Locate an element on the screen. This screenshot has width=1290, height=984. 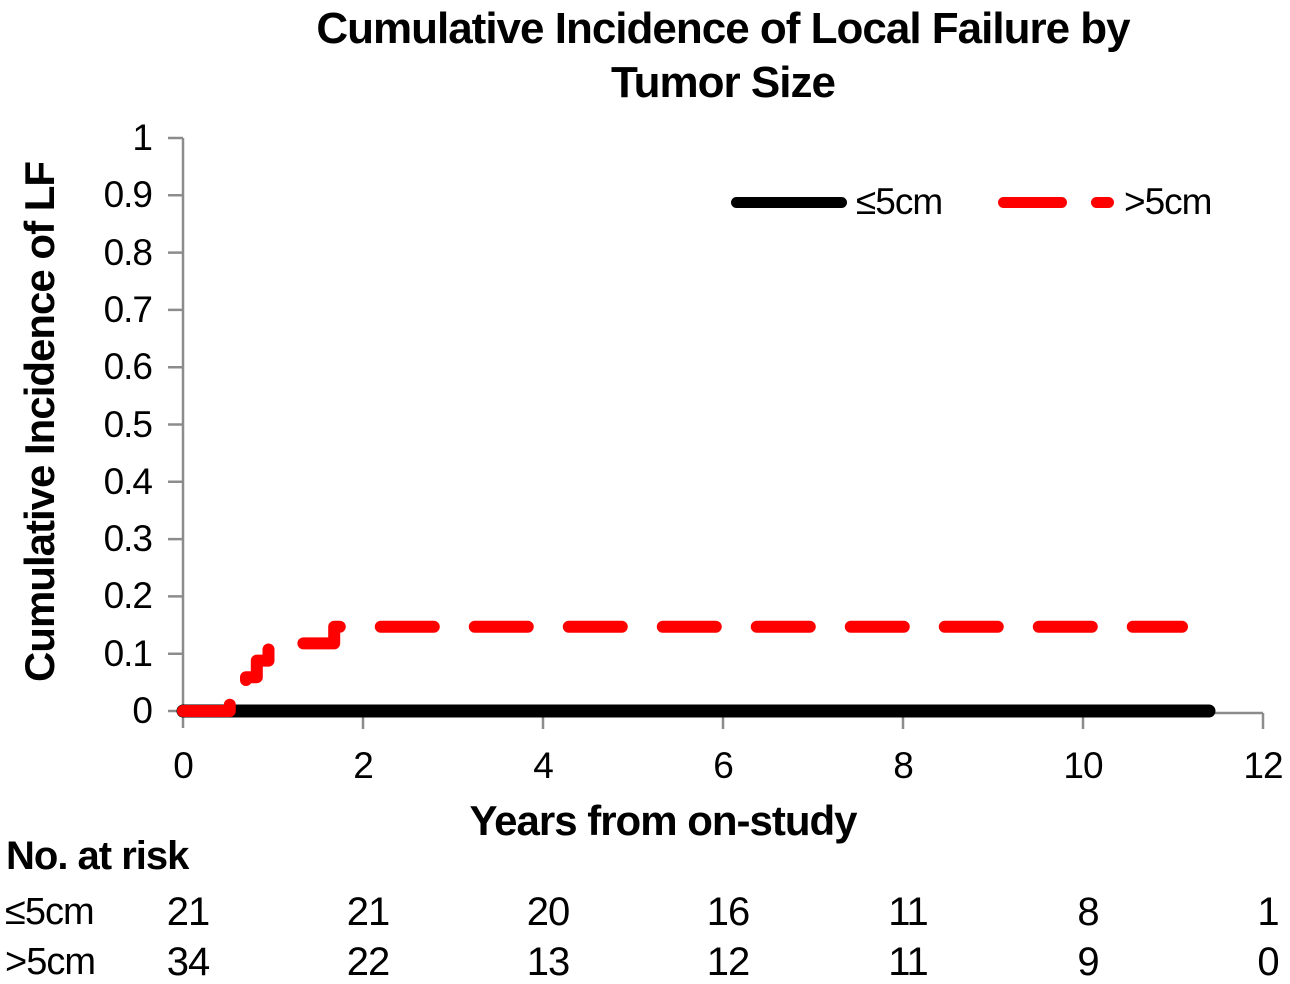
legend-line-solid-icon is located at coordinates (789, 202).